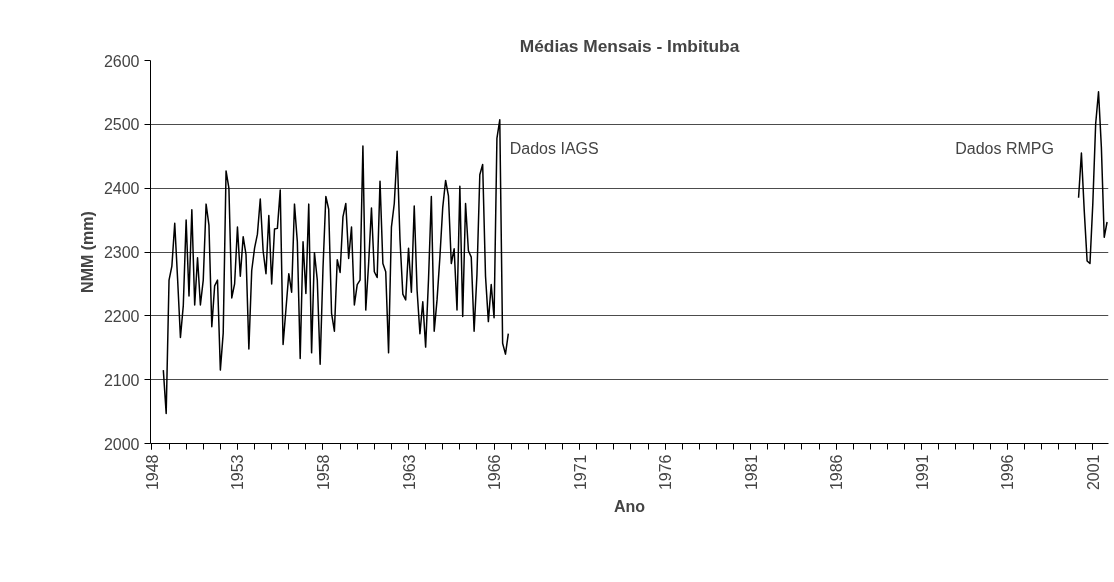  What do you see at coordinates (121, 125) in the screenshot?
I see `y-tick-label: 2500` at bounding box center [121, 125].